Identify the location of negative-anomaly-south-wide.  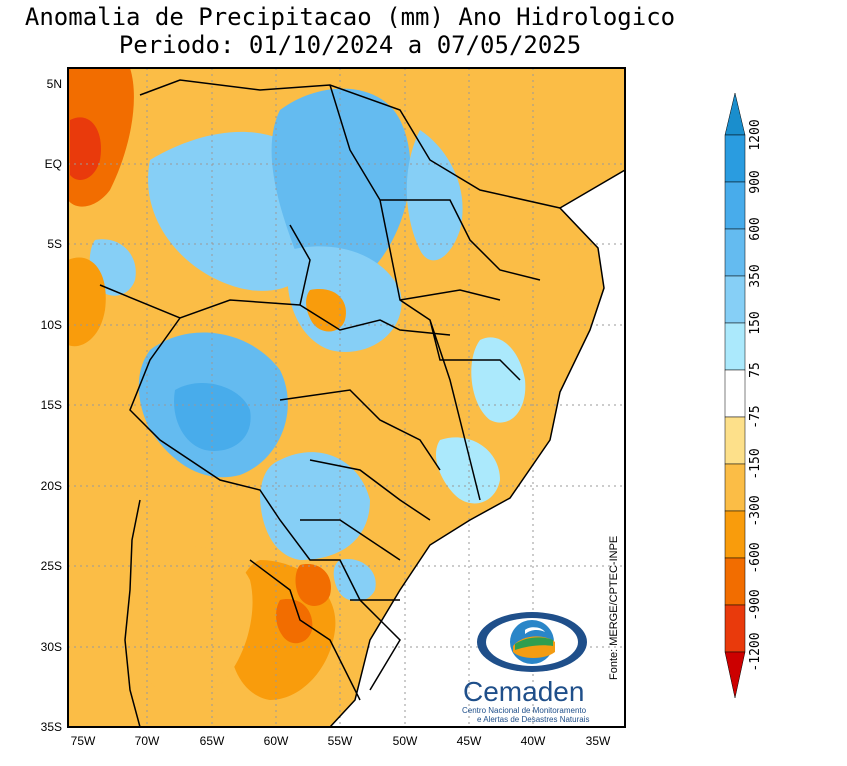
(192, 624).